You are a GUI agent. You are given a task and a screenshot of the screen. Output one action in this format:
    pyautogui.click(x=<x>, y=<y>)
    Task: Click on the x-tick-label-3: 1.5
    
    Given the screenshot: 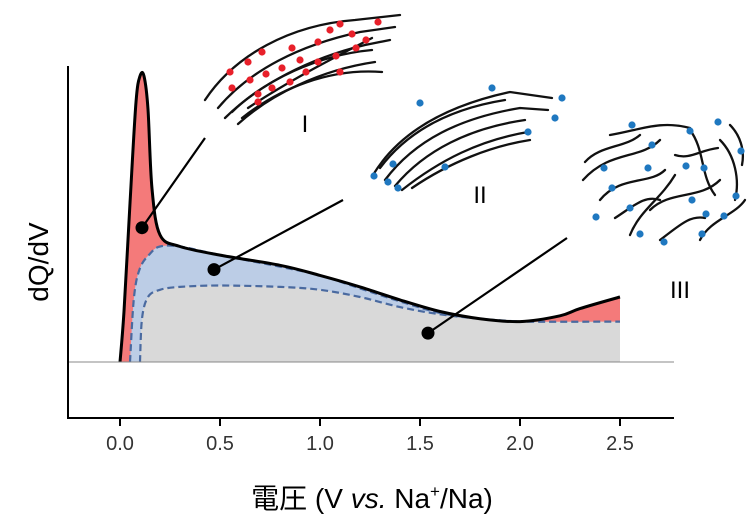 What is the action you would take?
    pyautogui.click(x=420, y=444)
    